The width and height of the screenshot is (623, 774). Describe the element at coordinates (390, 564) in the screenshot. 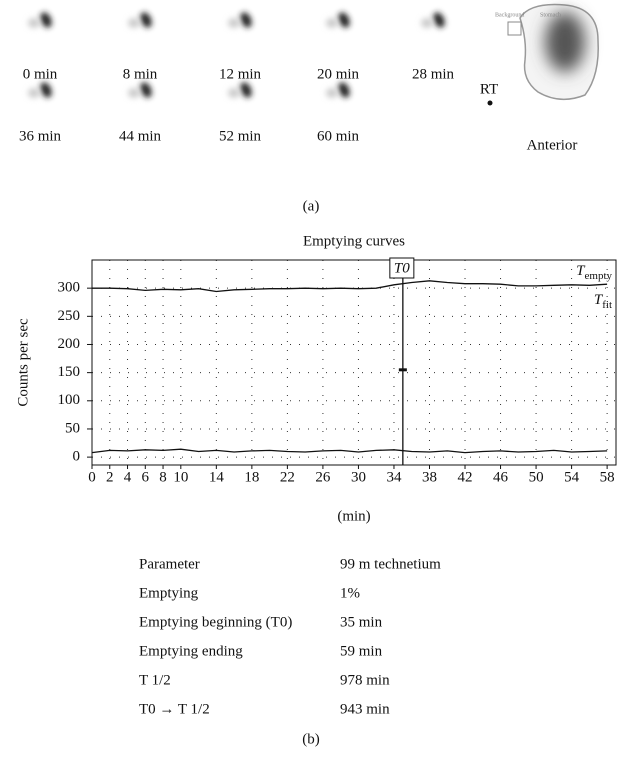

I see `table-cell: 99 m technetium` at that location.